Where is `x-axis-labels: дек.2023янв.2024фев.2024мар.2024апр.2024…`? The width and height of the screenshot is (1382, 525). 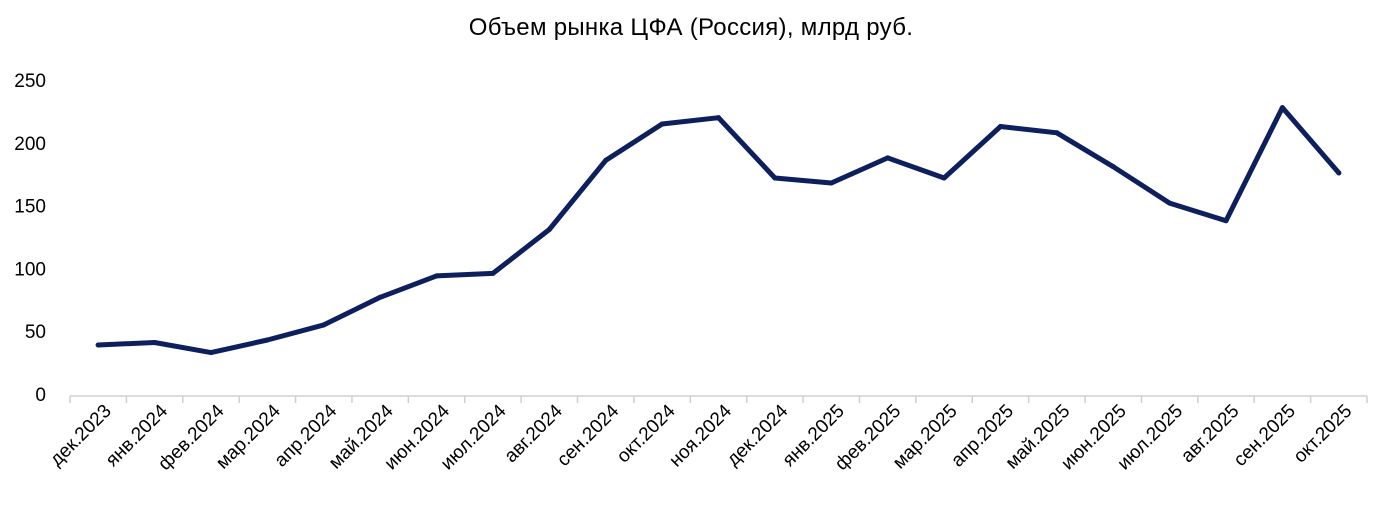
x-axis-labels: дек.2023янв.2024фев.2024мар.2024апр.2024… is located at coordinates (701, 437).